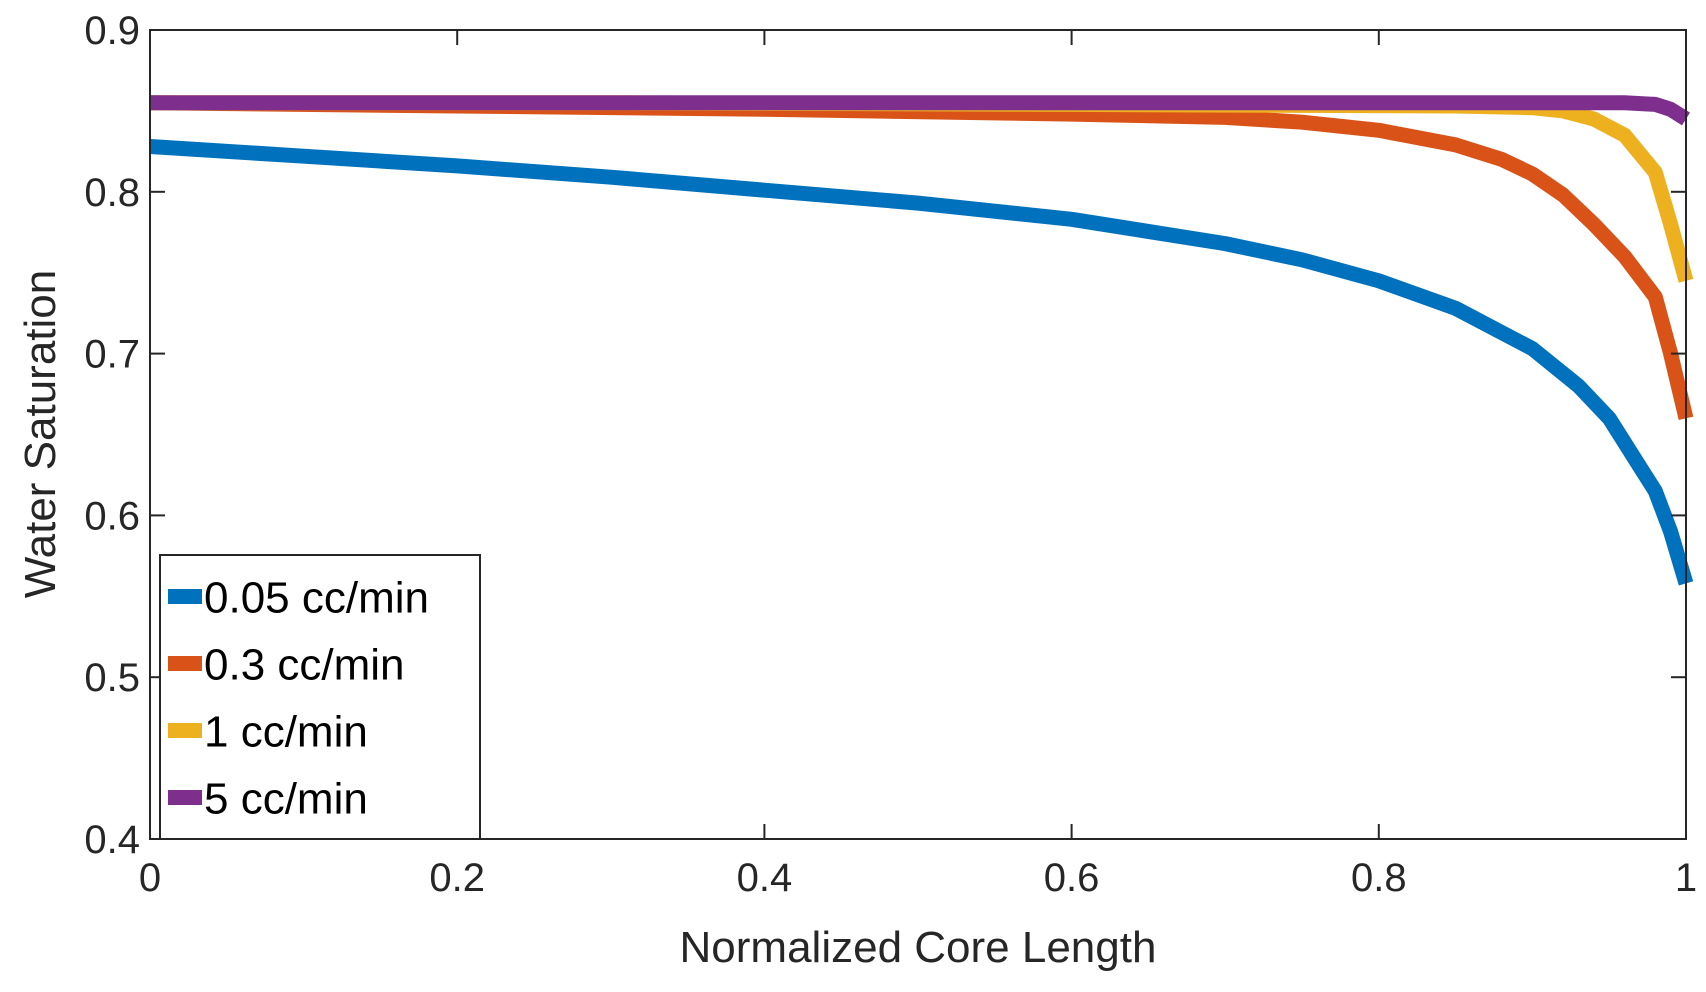  Describe the element at coordinates (1072, 878) in the screenshot. I see `x-tick-label: 0.6` at that location.